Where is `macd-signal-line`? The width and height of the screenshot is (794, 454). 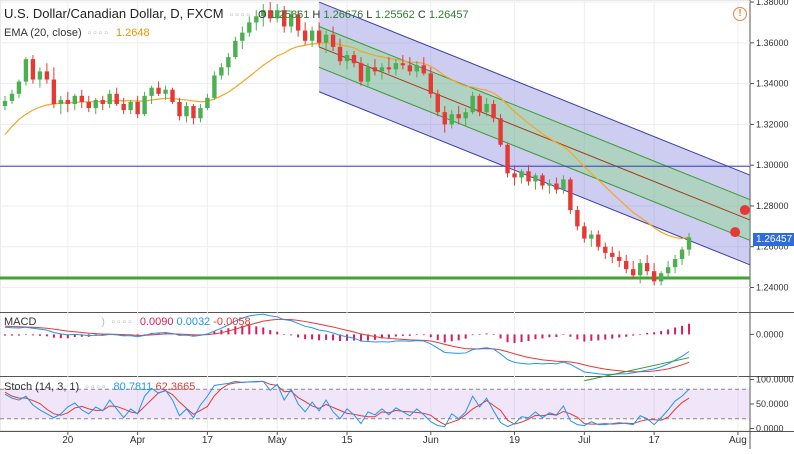
macd-signal-line is located at coordinates (347, 345).